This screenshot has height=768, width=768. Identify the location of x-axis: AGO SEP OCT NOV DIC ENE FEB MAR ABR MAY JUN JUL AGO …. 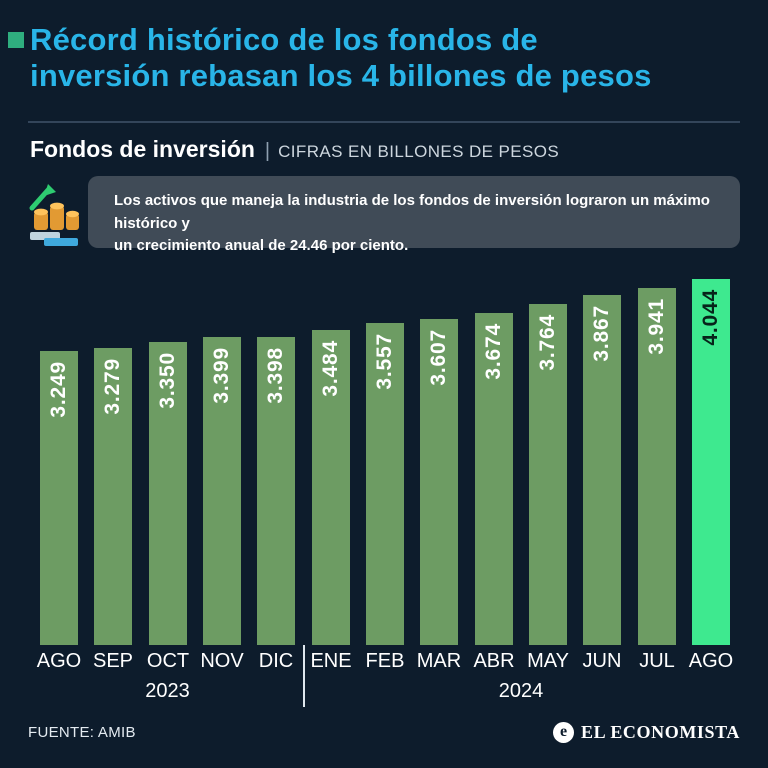
(385, 677).